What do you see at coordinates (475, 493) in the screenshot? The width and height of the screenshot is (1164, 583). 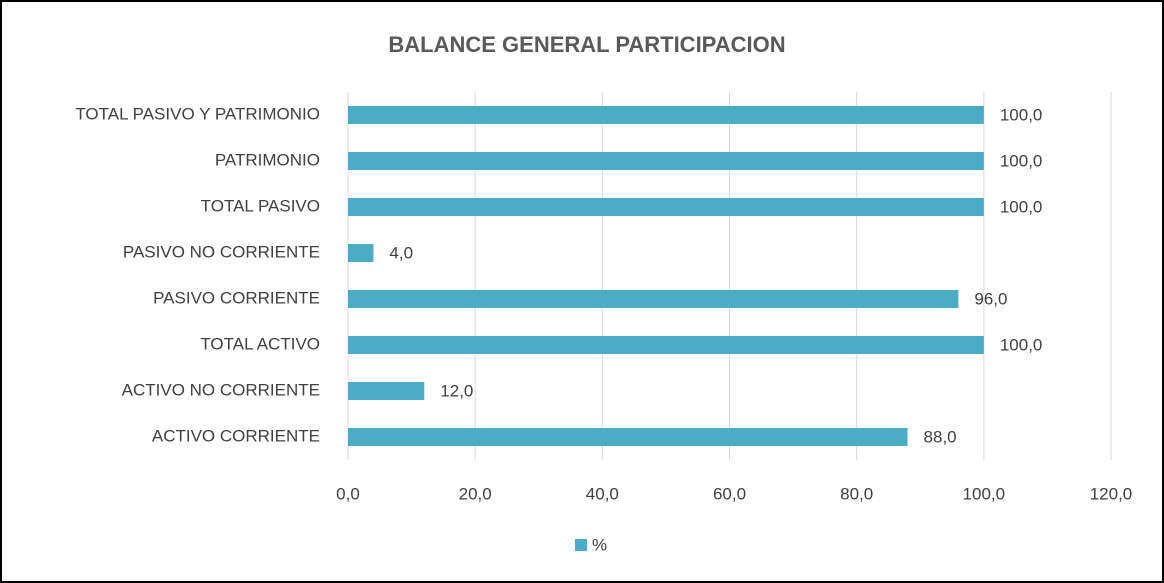 I see `x-tick-label: 20,0` at bounding box center [475, 493].